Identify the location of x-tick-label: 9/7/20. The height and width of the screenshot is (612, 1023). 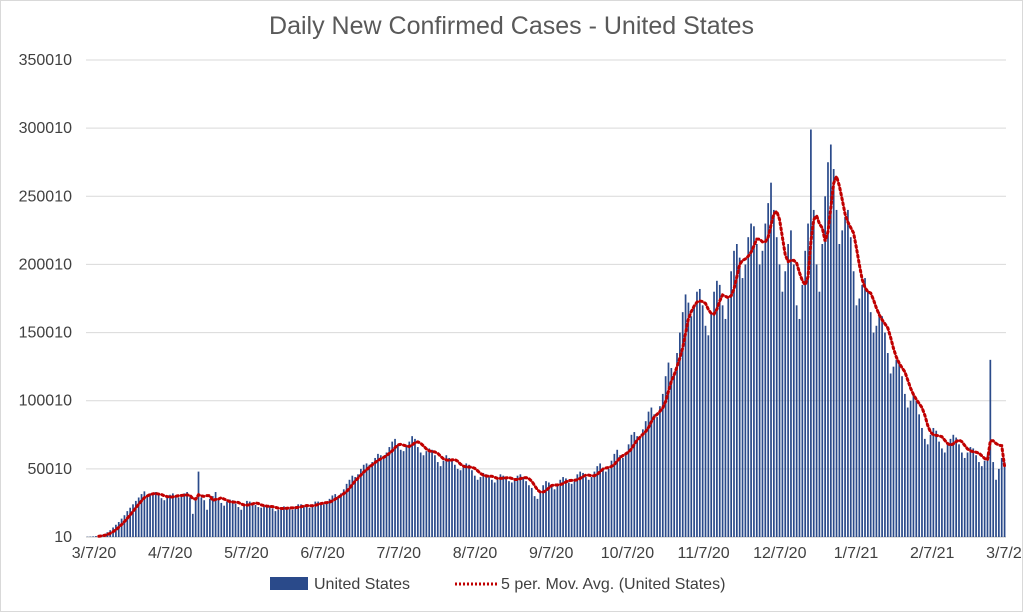
(551, 553).